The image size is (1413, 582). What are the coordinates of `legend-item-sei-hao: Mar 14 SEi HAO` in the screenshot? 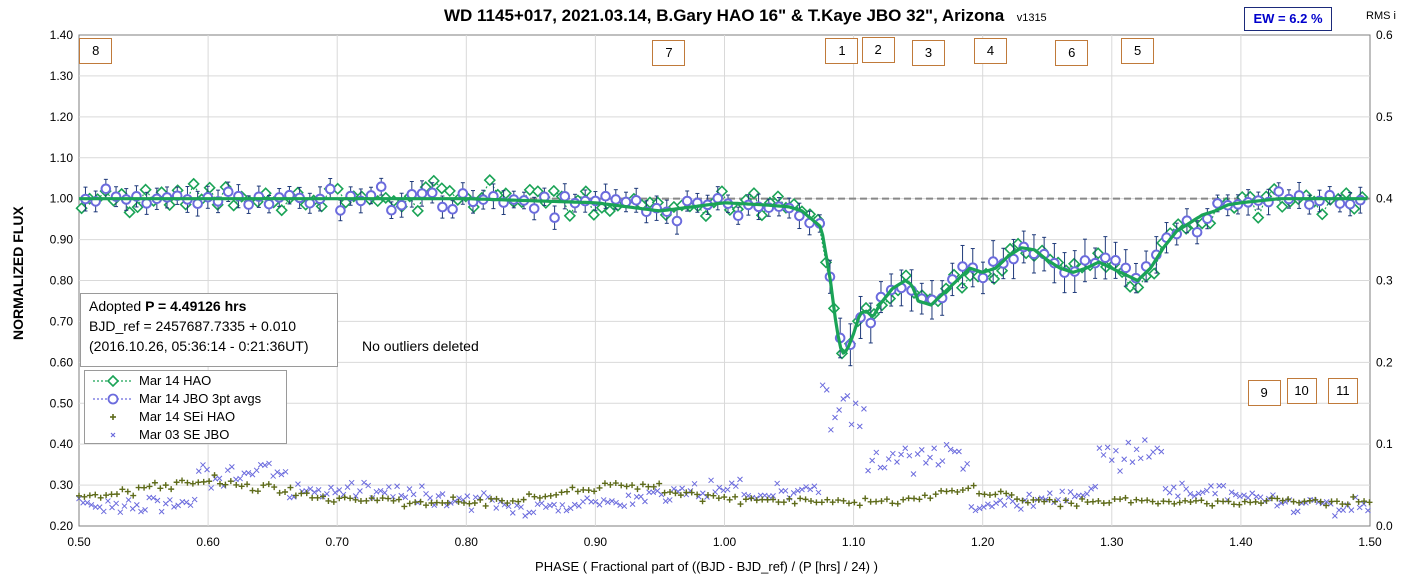 It's located at (185, 417).